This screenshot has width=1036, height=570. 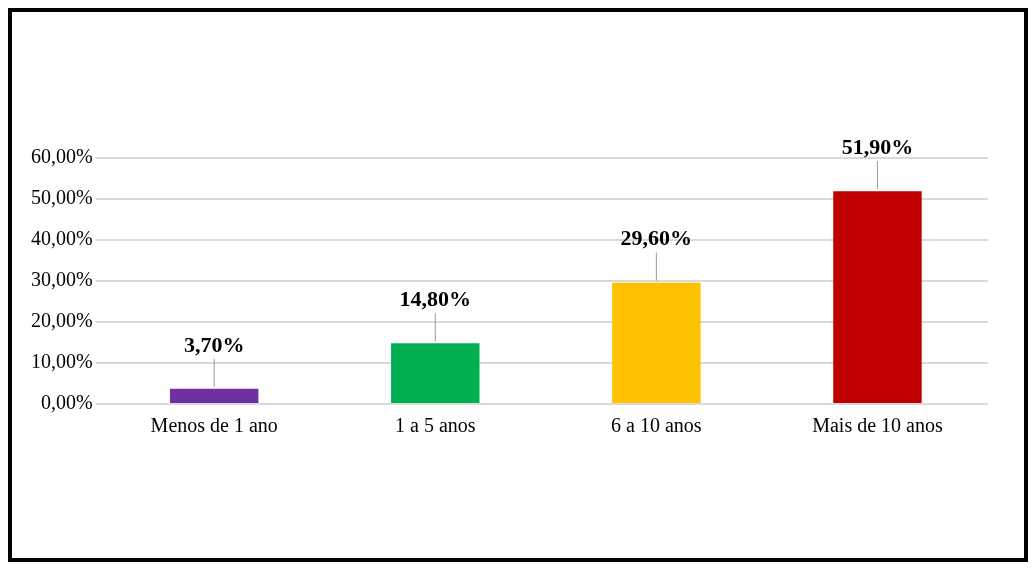 I want to click on y-tick-label: 50,00%, so click(x=61, y=197).